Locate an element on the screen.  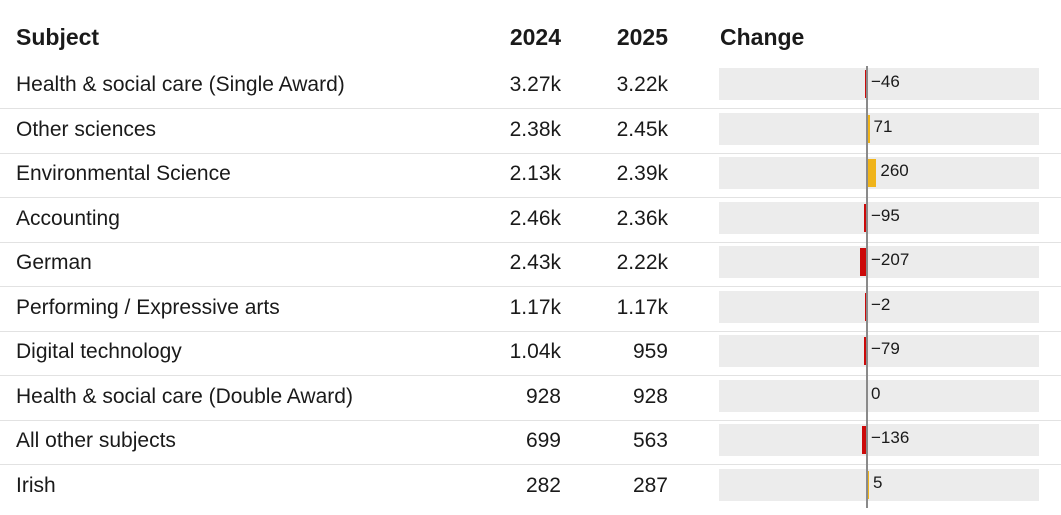
change-label: 71 is located at coordinates (883, 126).